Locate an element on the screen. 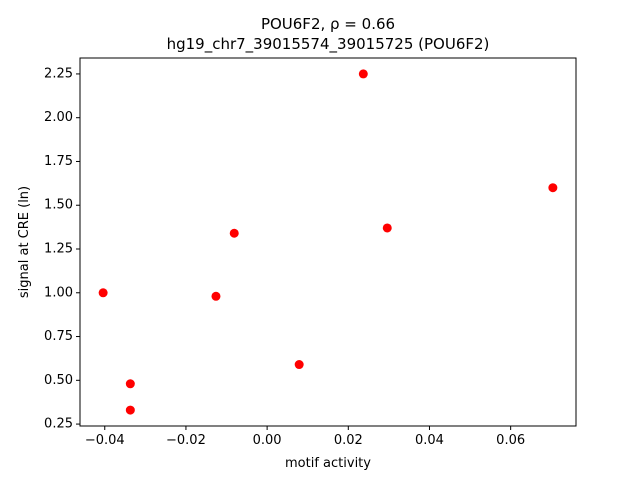 This screenshot has width=640, height=480. y-tick-label: 0.25 is located at coordinates (58, 424).